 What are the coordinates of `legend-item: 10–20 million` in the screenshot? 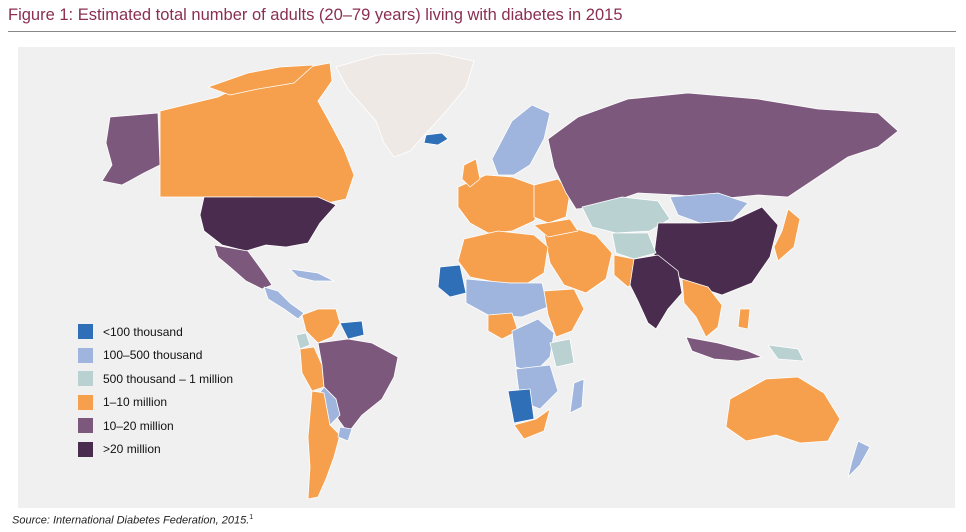 It's located at (155, 426).